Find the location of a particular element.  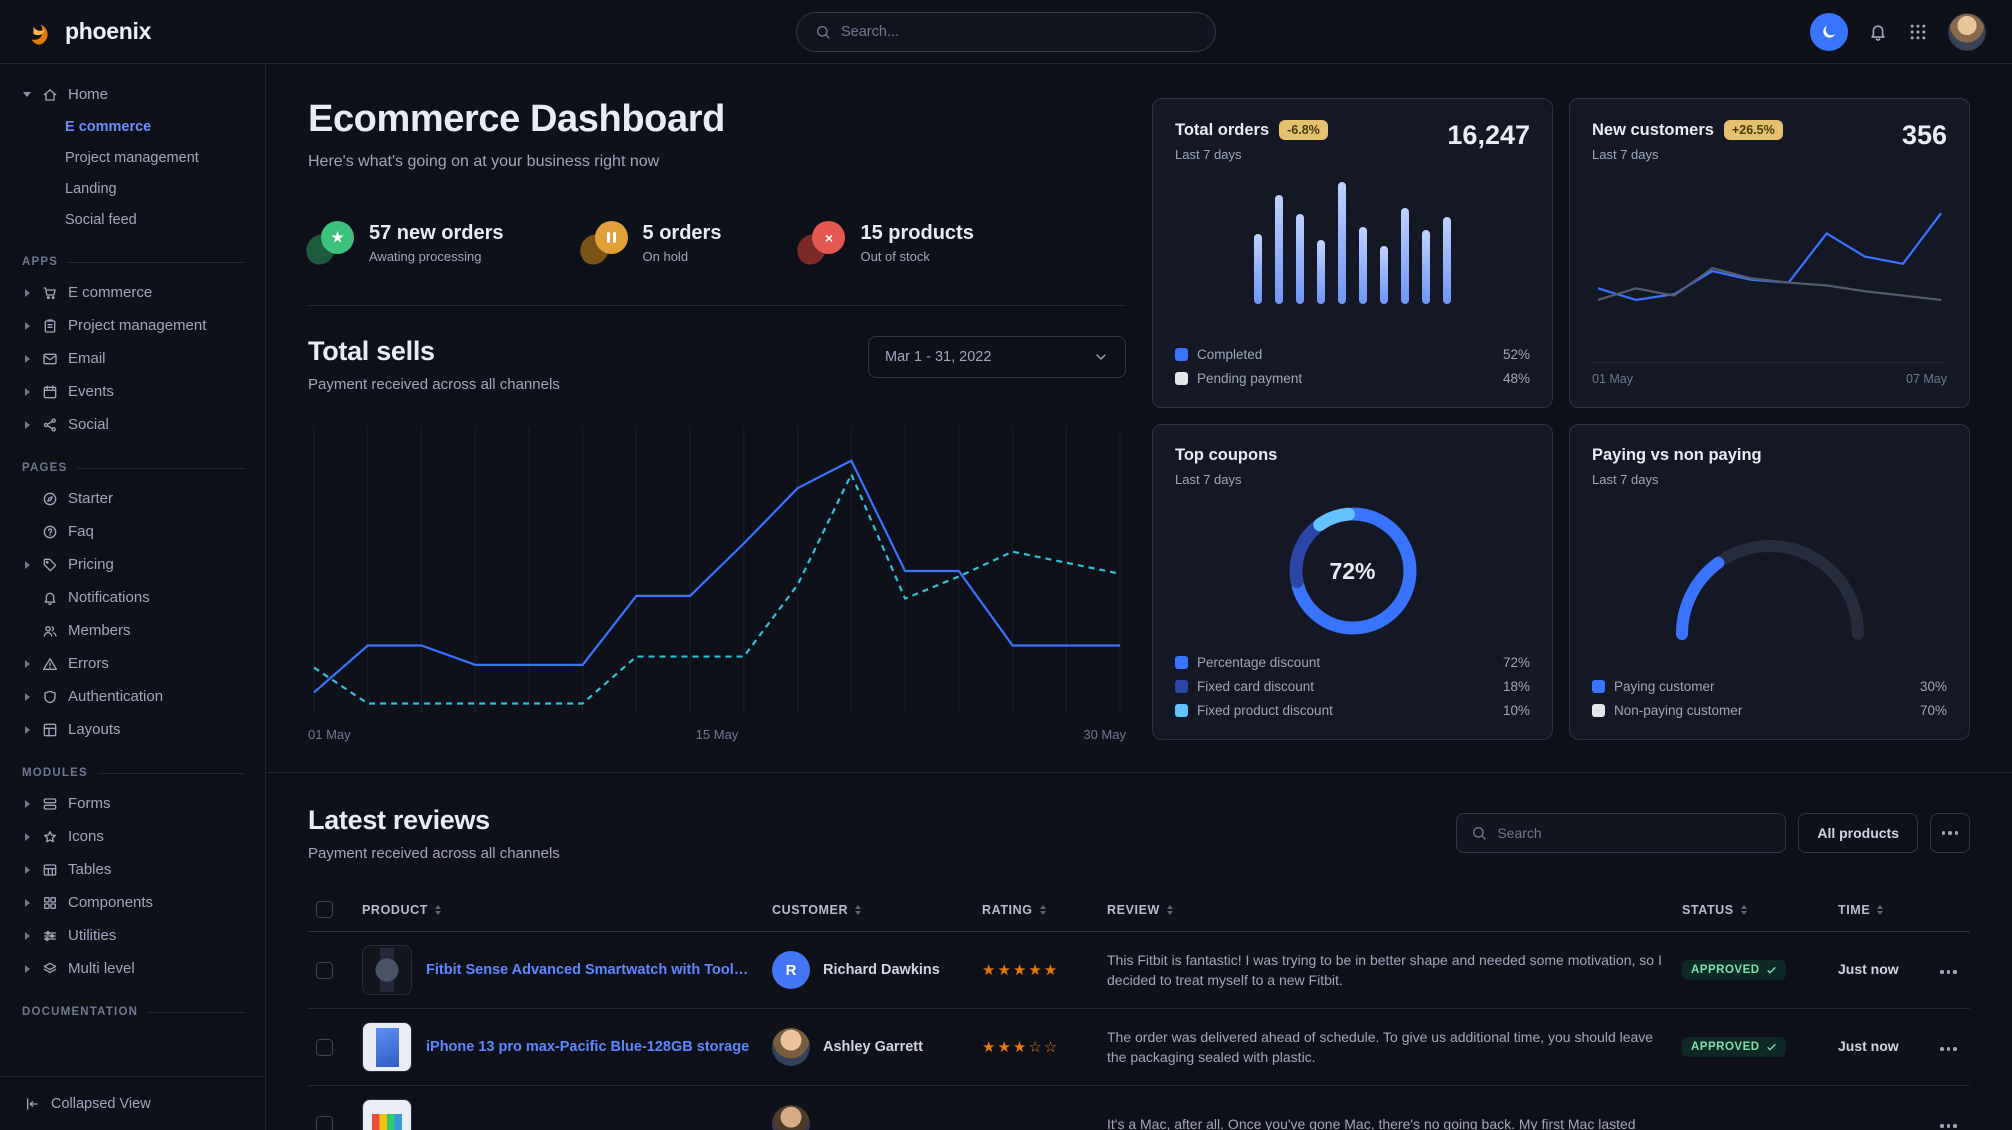

sidebar-item-forms: Forms is located at coordinates (133, 803).